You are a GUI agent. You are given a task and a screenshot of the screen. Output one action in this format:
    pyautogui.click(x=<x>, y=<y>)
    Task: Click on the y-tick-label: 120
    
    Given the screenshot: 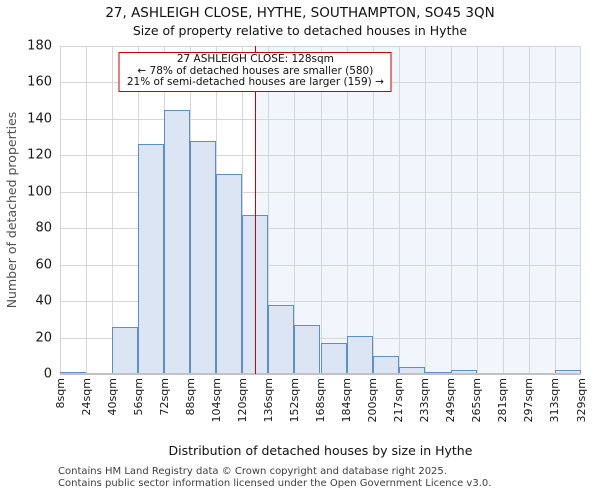 What is the action you would take?
    pyautogui.click(x=39, y=155)
    